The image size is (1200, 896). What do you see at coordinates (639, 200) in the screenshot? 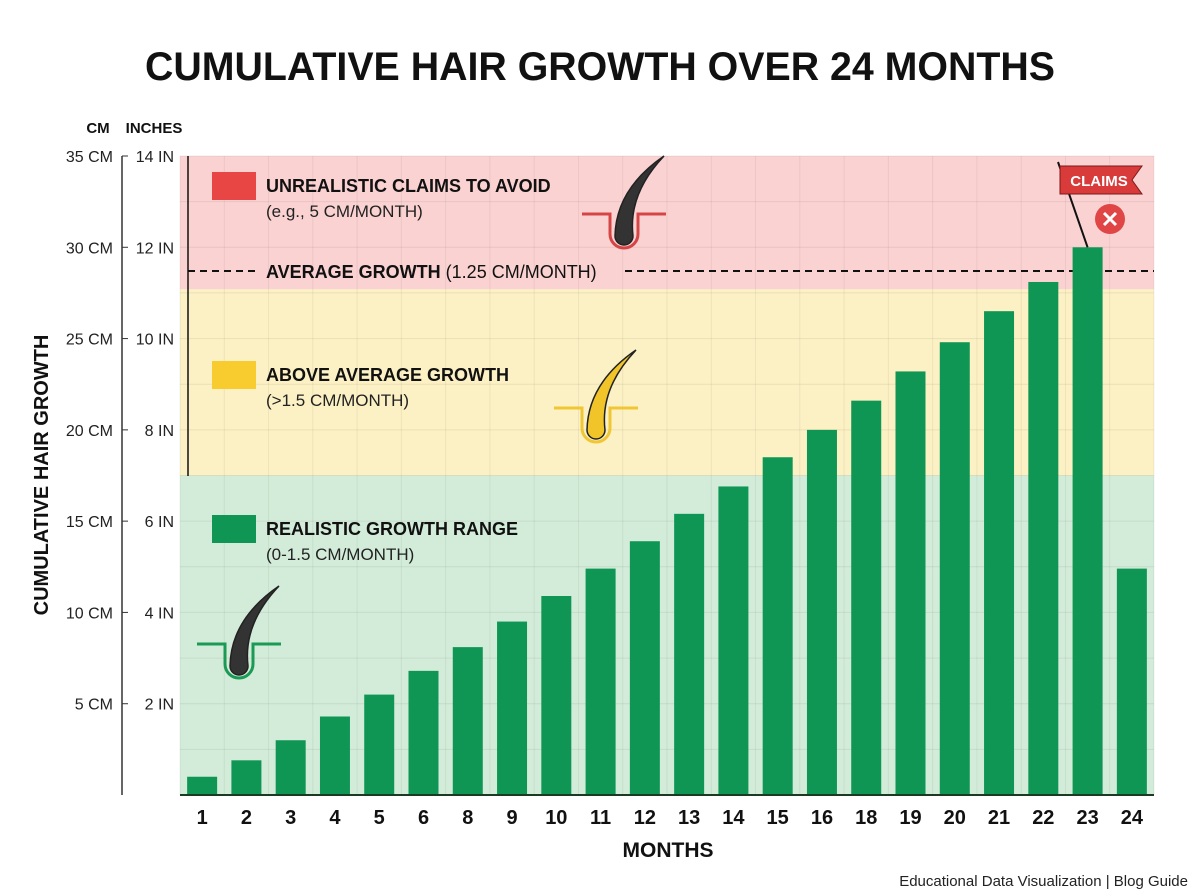
I see `damaged-hair-hair-icon` at bounding box center [639, 200].